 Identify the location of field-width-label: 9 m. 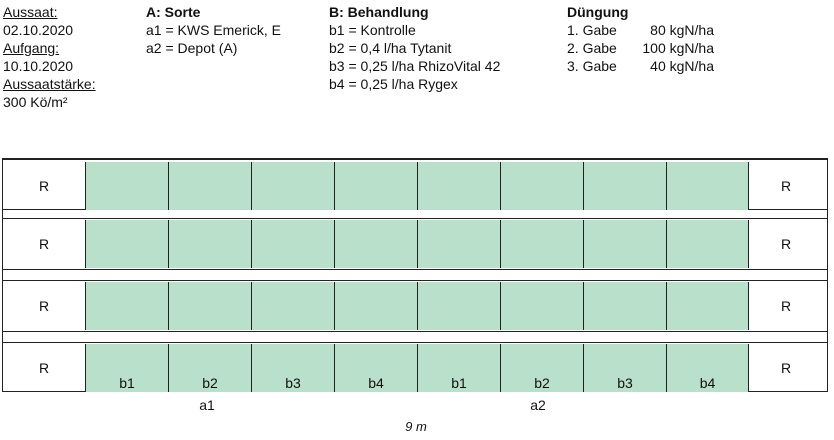
(416, 426).